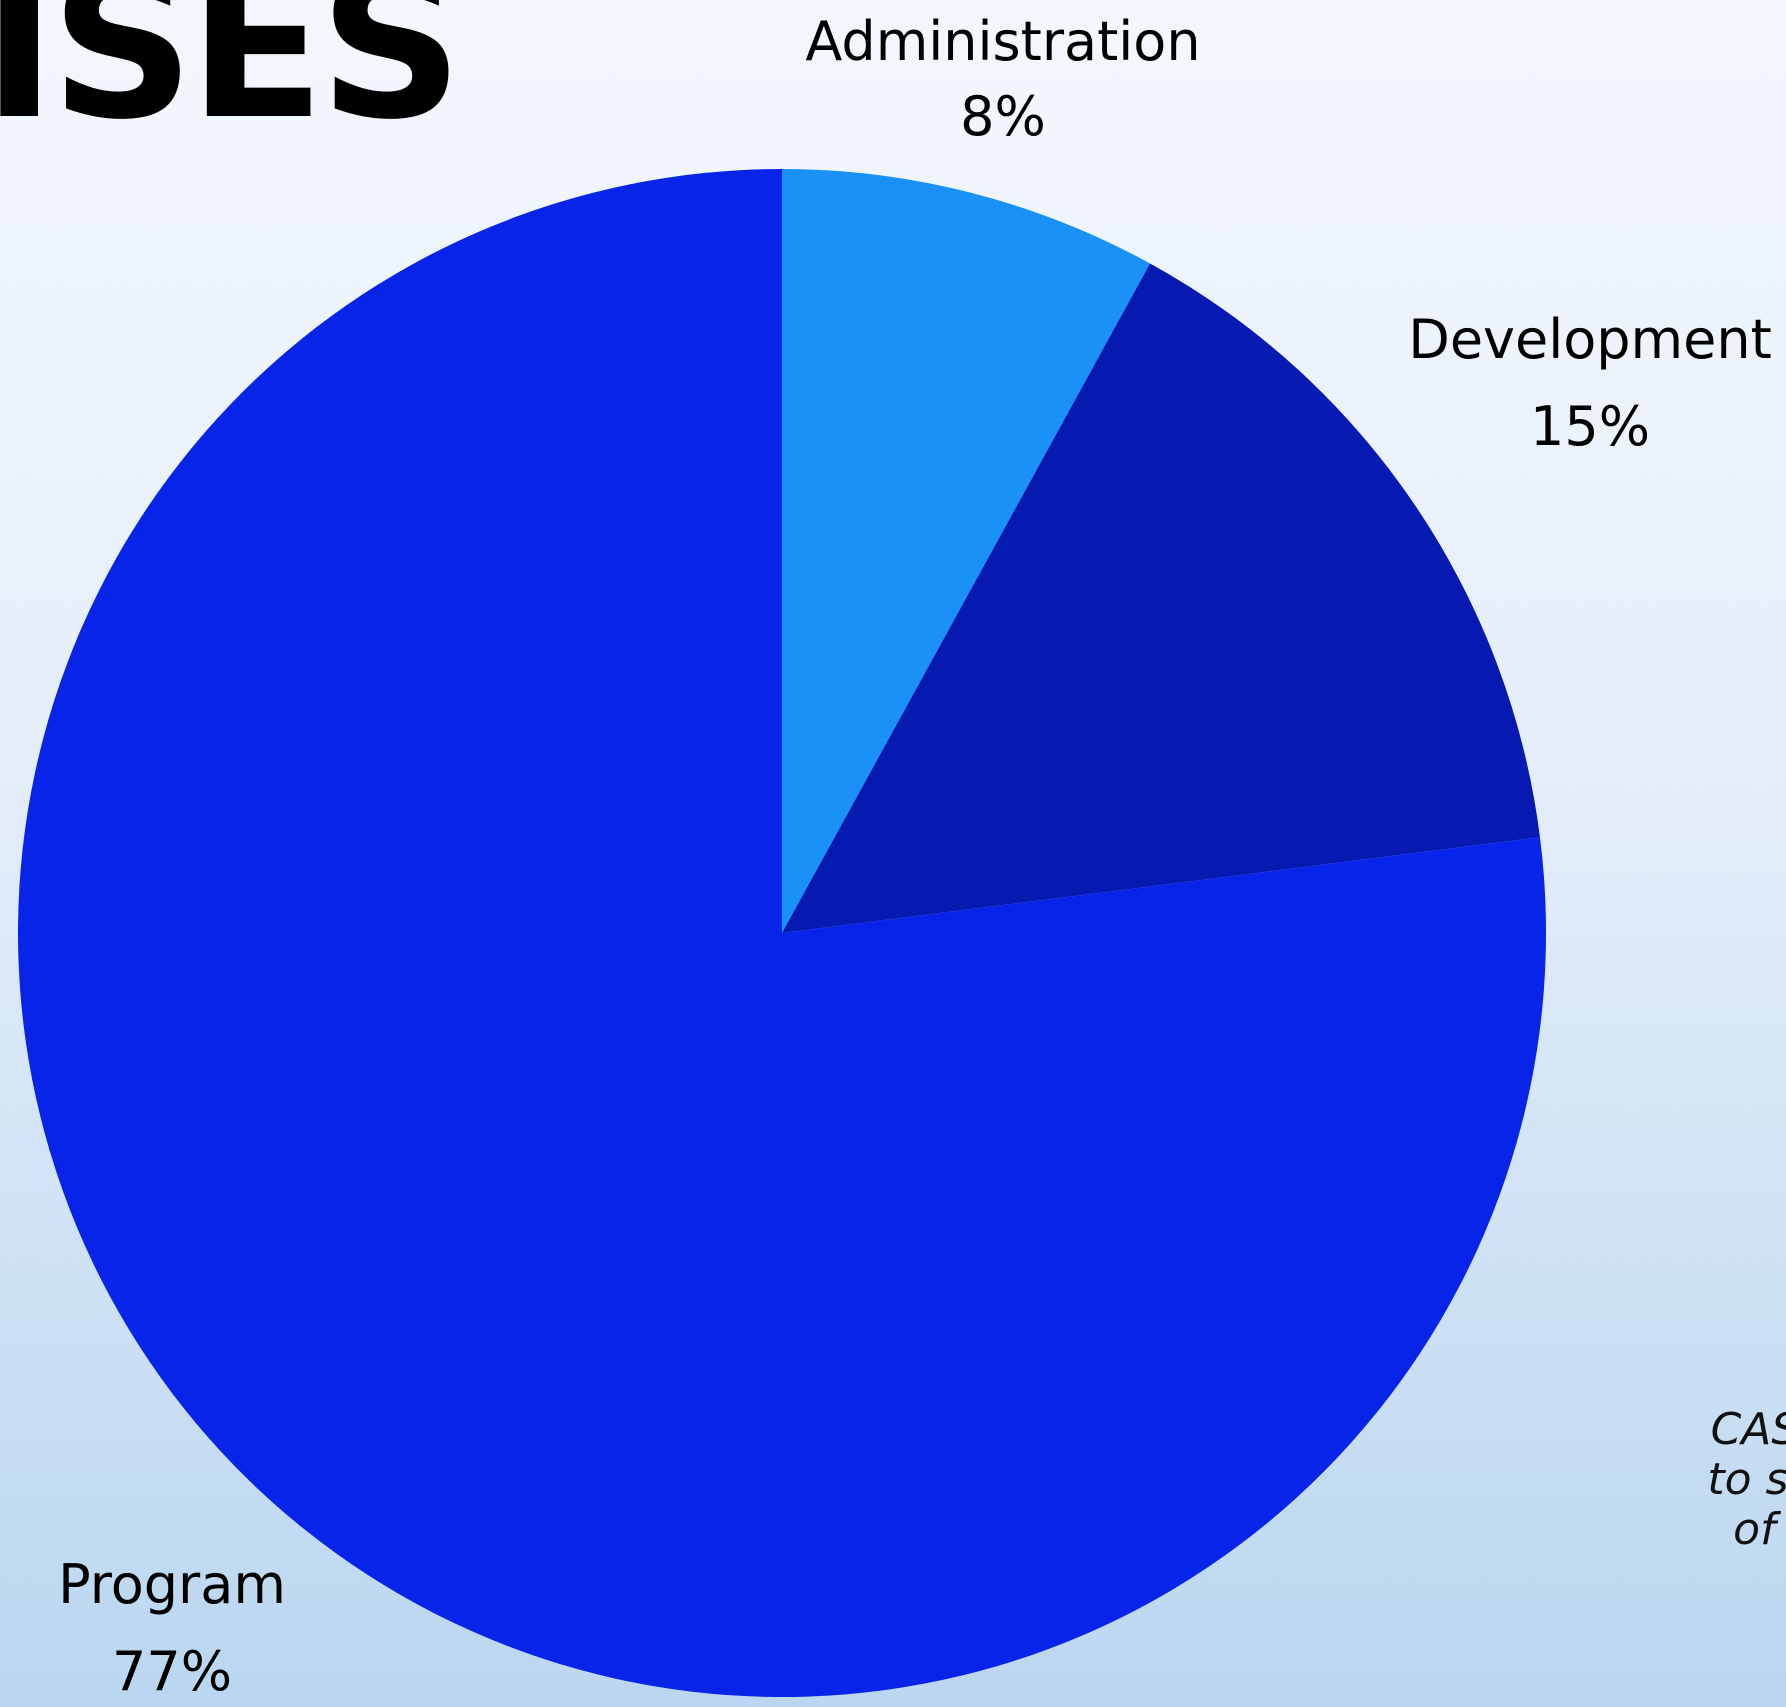  Describe the element at coordinates (1590, 426) in the screenshot. I see `slice-value-development: 15%` at that location.